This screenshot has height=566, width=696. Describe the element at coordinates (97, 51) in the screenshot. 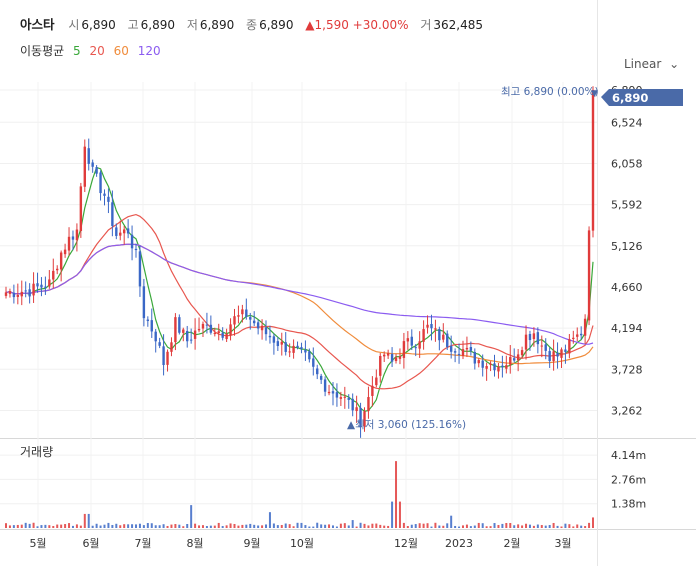

I see `ma-20: 20` at that location.